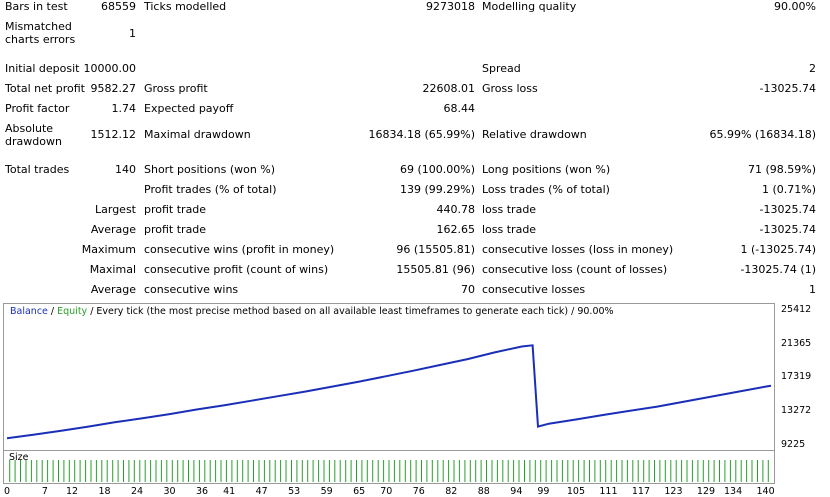 The width and height of the screenshot is (830, 497). I want to click on x-tick-label: 12, so click(72, 491).